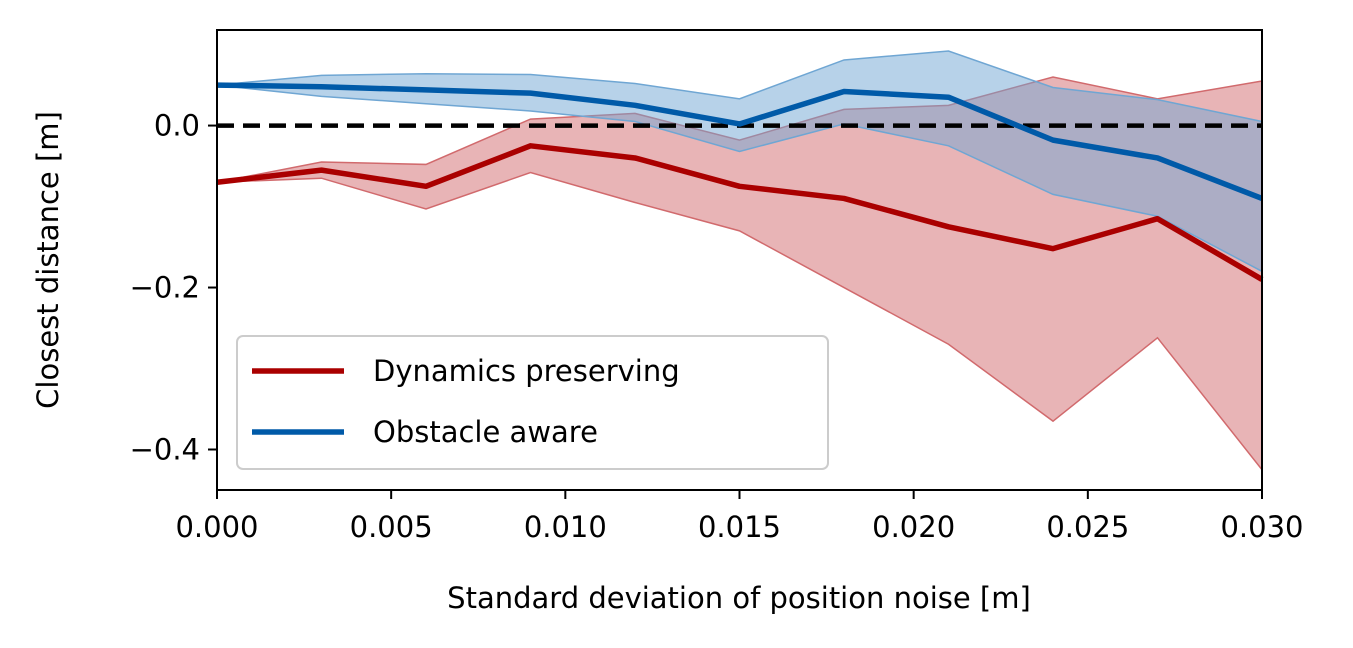  Describe the element at coordinates (739, 527) in the screenshot. I see `x-tick-label: 0.015` at that location.